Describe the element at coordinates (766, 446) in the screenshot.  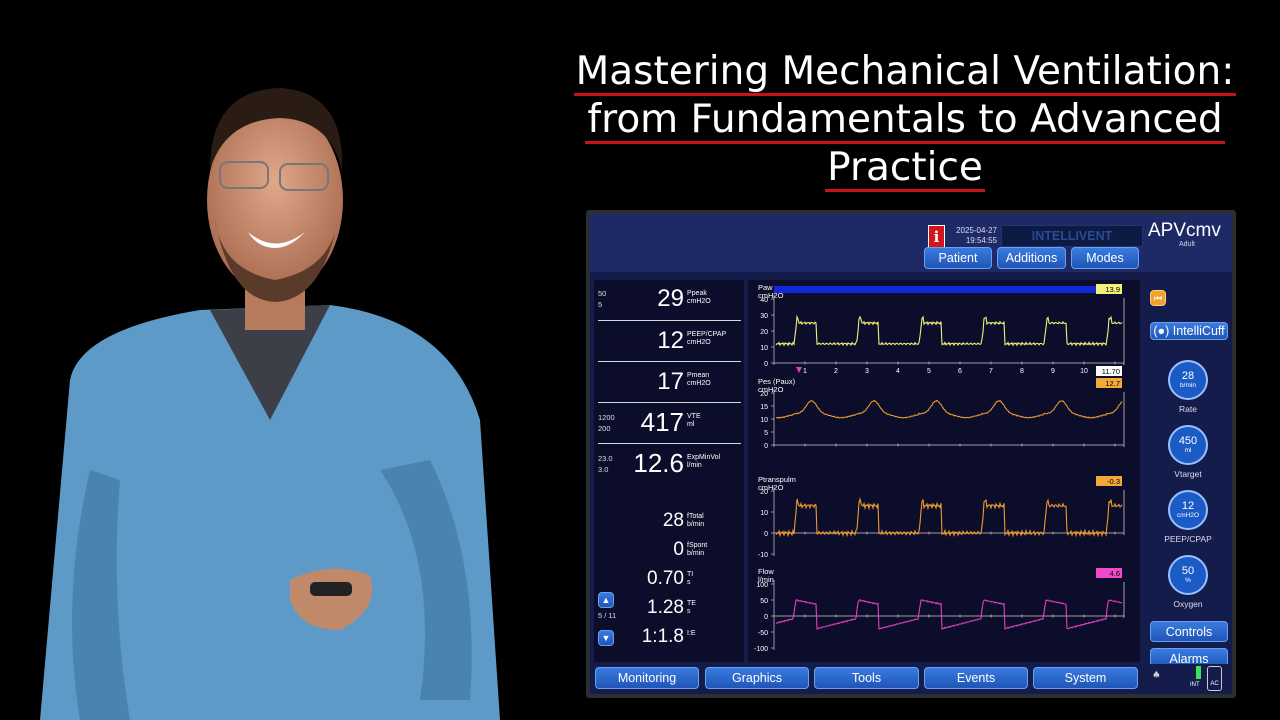
I see `pes-ytick: 0` at that location.